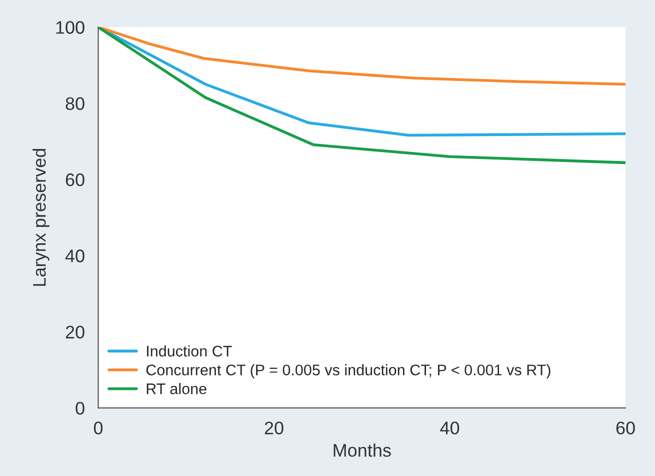 This screenshot has height=476, width=655. What do you see at coordinates (70, 27) in the screenshot?
I see `y-tick-label: 100` at bounding box center [70, 27].